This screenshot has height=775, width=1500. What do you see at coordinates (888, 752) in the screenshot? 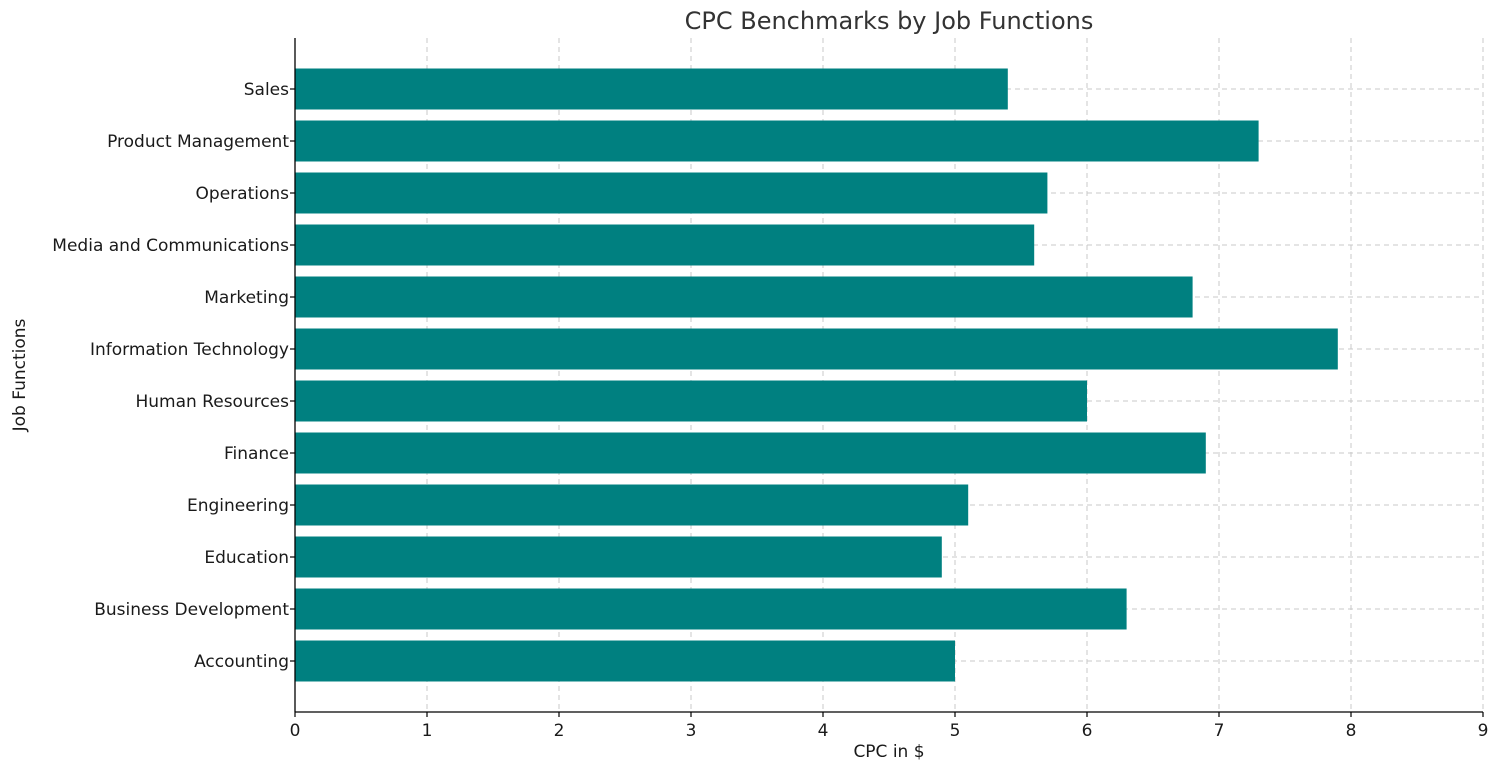
I see `x-axis-label: CPC in $` at bounding box center [888, 752].